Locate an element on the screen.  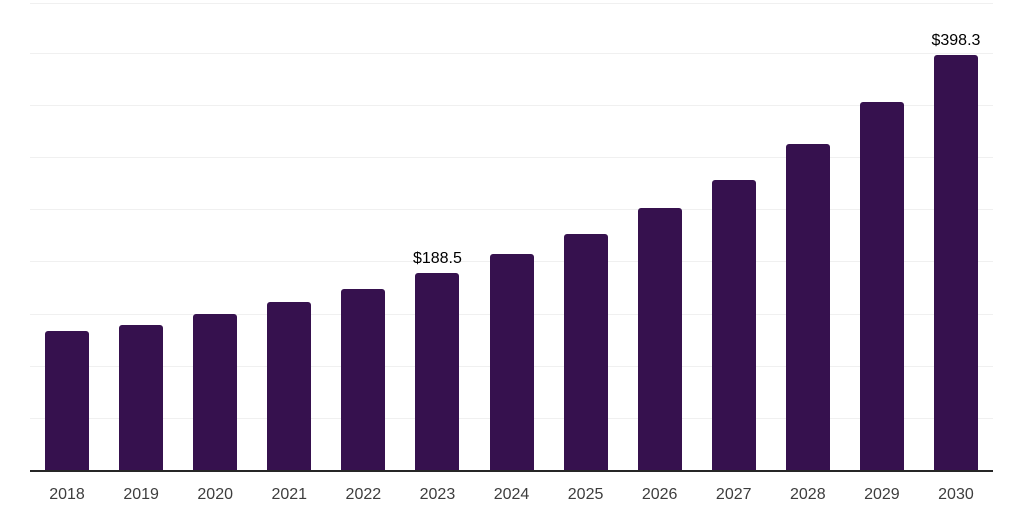
bar-2030 is located at coordinates (955, 262).